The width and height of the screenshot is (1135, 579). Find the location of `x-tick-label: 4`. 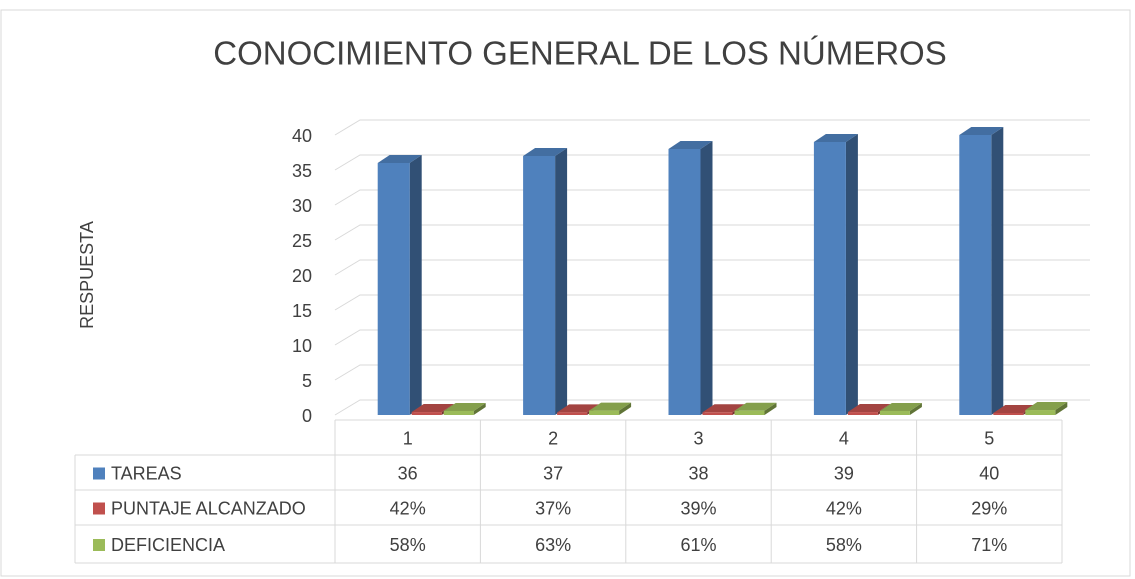

x-tick-label: 4 is located at coordinates (844, 438).